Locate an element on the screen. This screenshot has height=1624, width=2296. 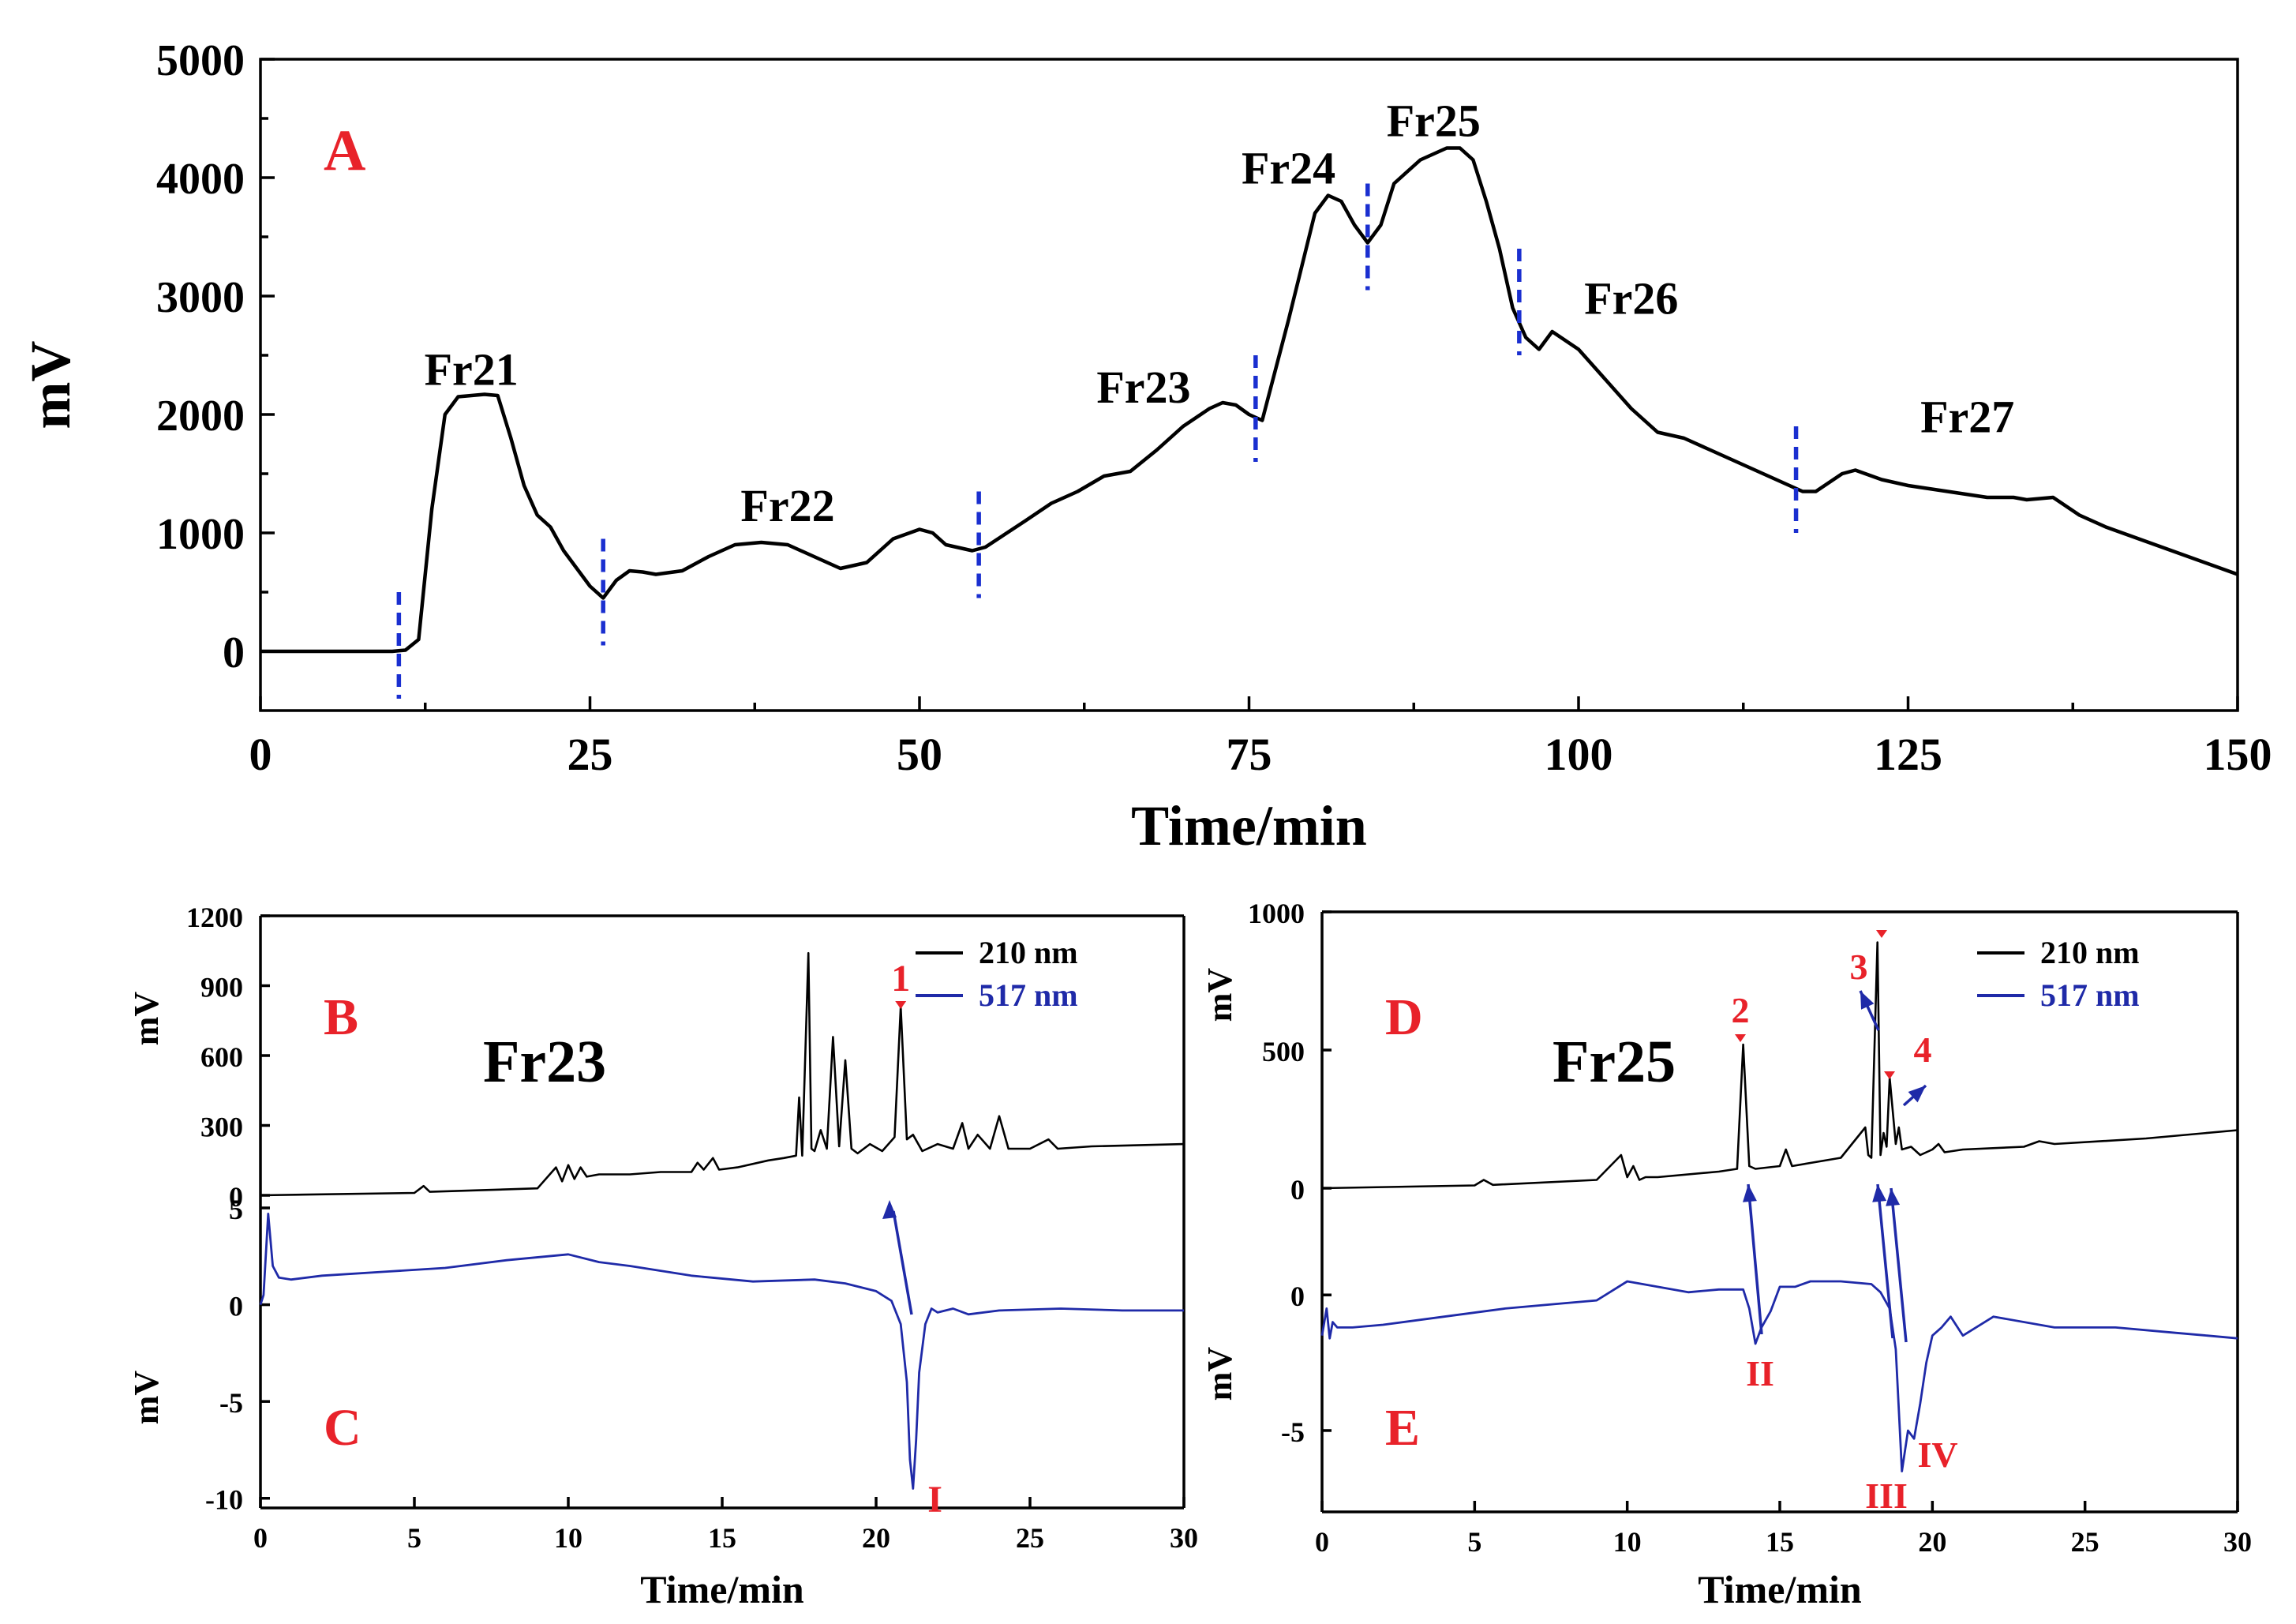
y-tick-label: 3000 is located at coordinates (200, 297).